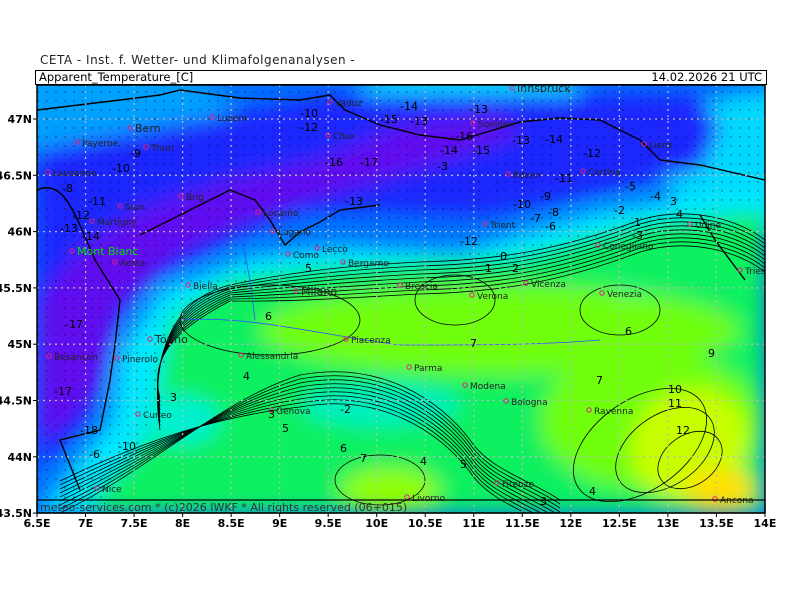 The width and height of the screenshot is (800, 600). What do you see at coordinates (428, 369) in the screenshot?
I see `city-label: Parma` at bounding box center [428, 369].